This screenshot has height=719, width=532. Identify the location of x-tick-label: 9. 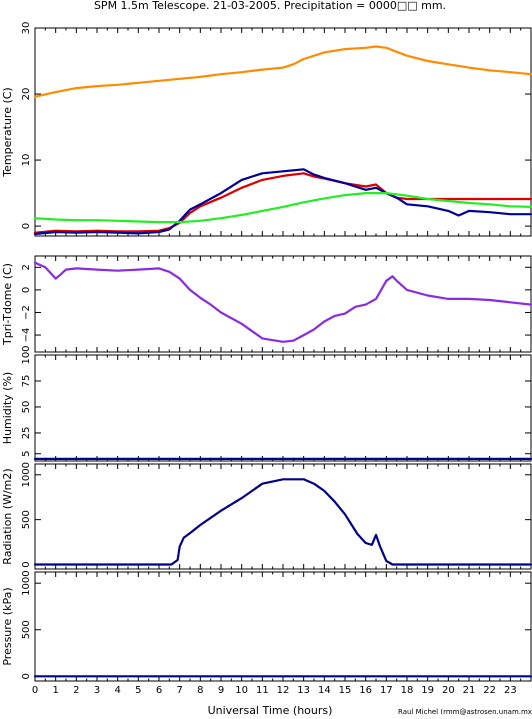
(221, 690).